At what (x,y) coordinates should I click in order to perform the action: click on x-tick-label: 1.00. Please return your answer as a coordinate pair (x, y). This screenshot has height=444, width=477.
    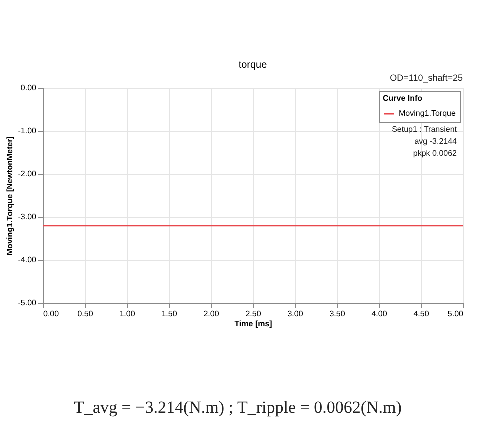
    Looking at the image, I should click on (128, 314).